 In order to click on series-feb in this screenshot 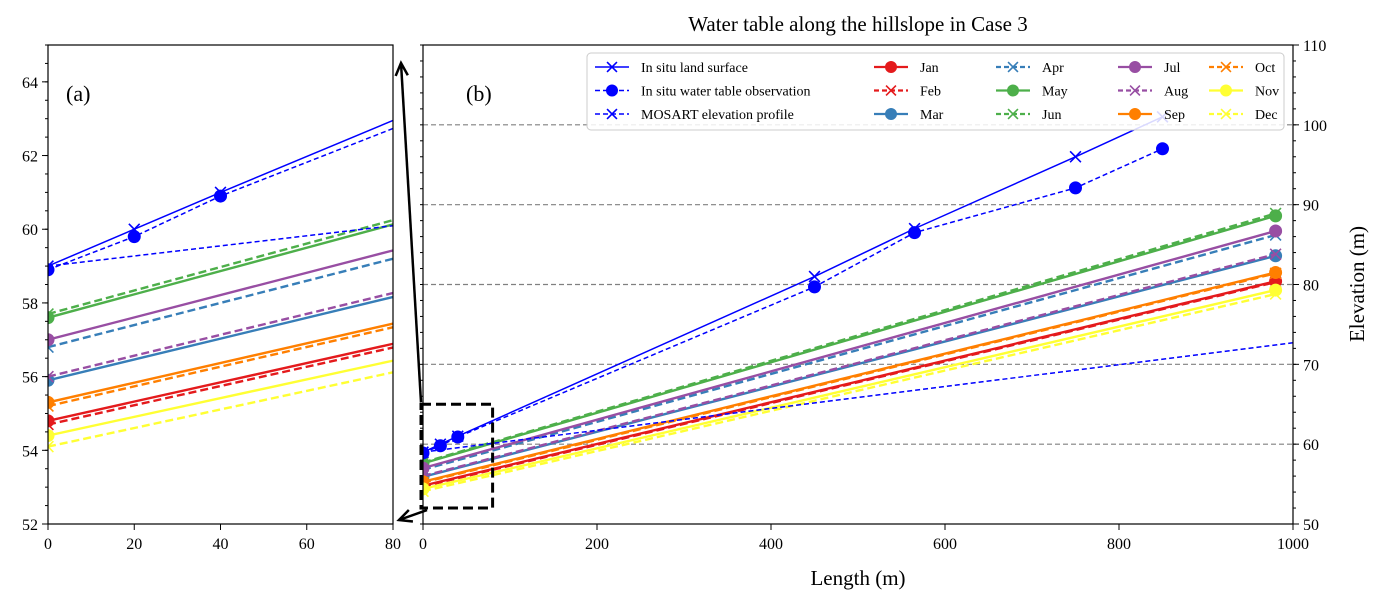, I will do `click(220, 388)`.